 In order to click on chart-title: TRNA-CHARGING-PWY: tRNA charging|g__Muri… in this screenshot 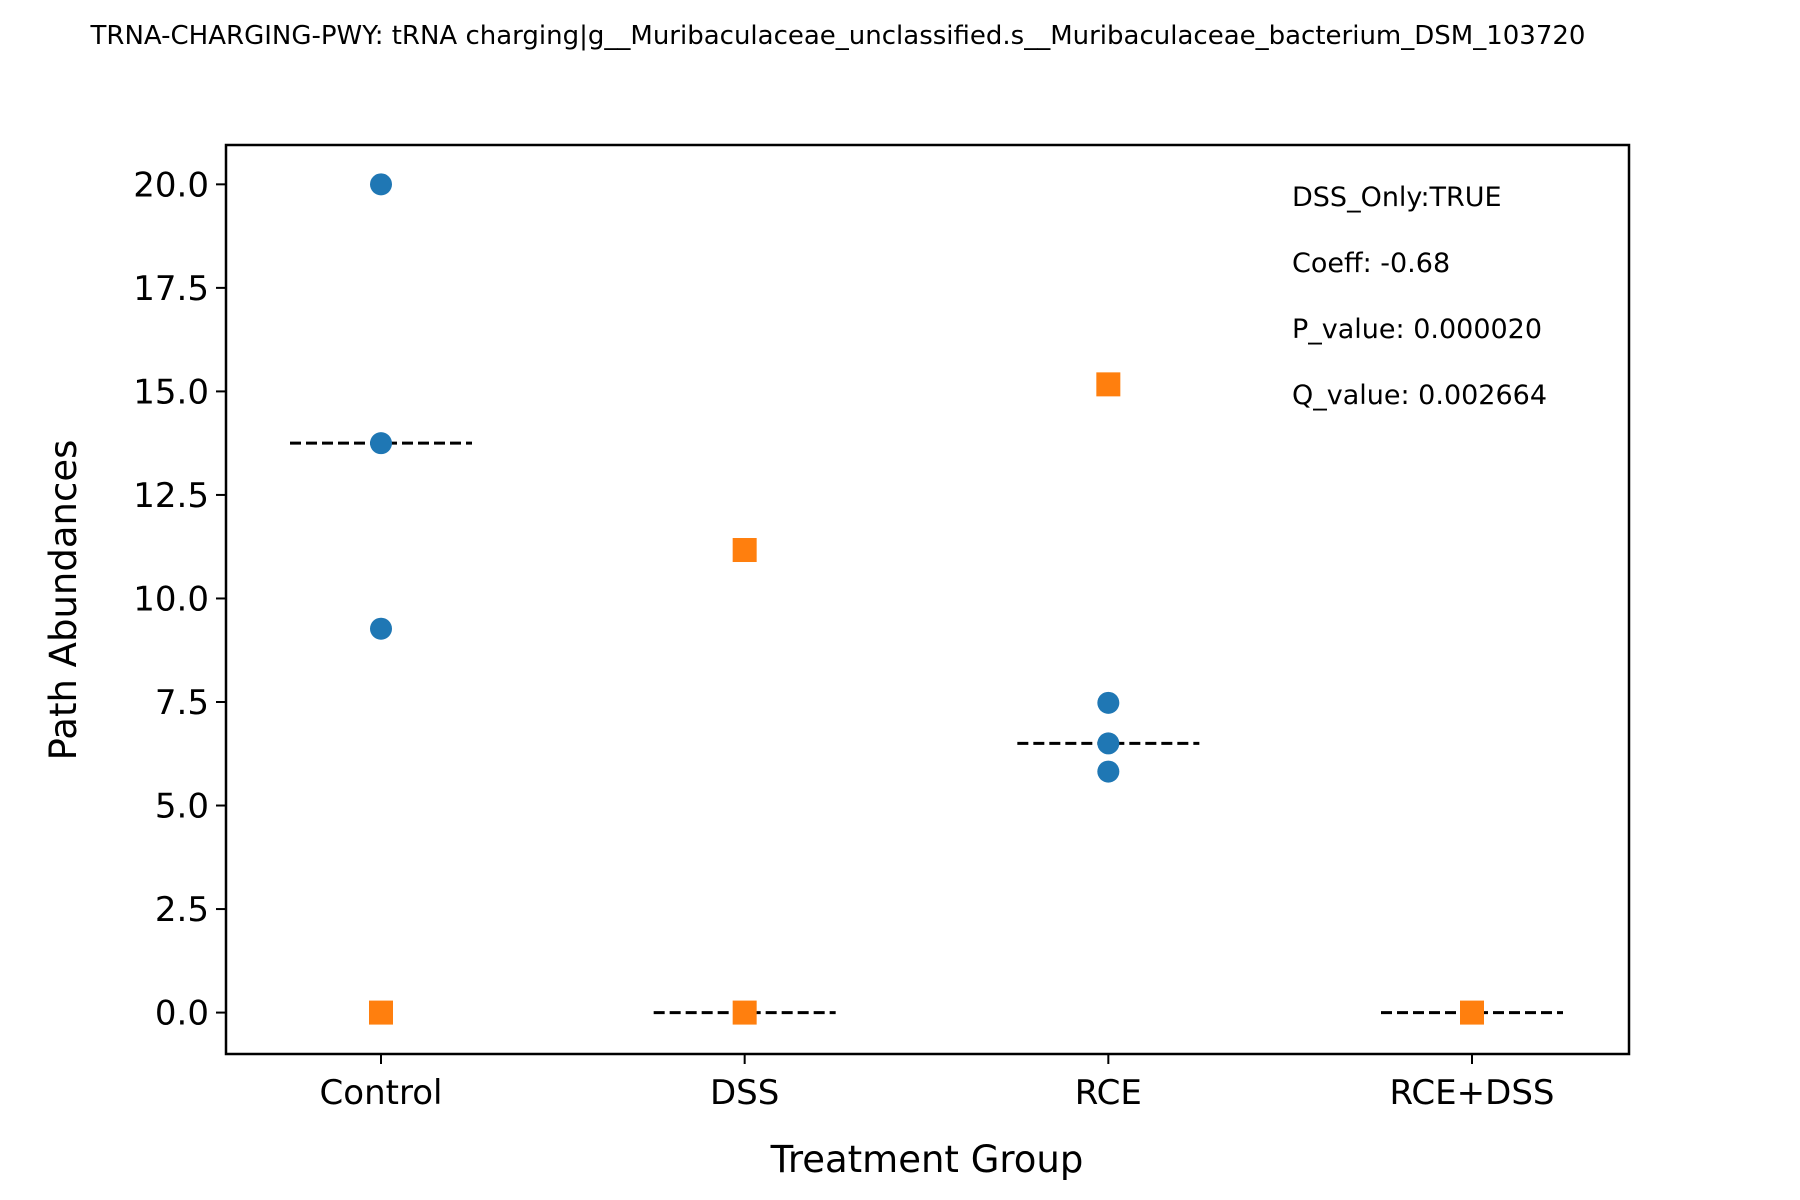, I will do `click(838, 36)`.